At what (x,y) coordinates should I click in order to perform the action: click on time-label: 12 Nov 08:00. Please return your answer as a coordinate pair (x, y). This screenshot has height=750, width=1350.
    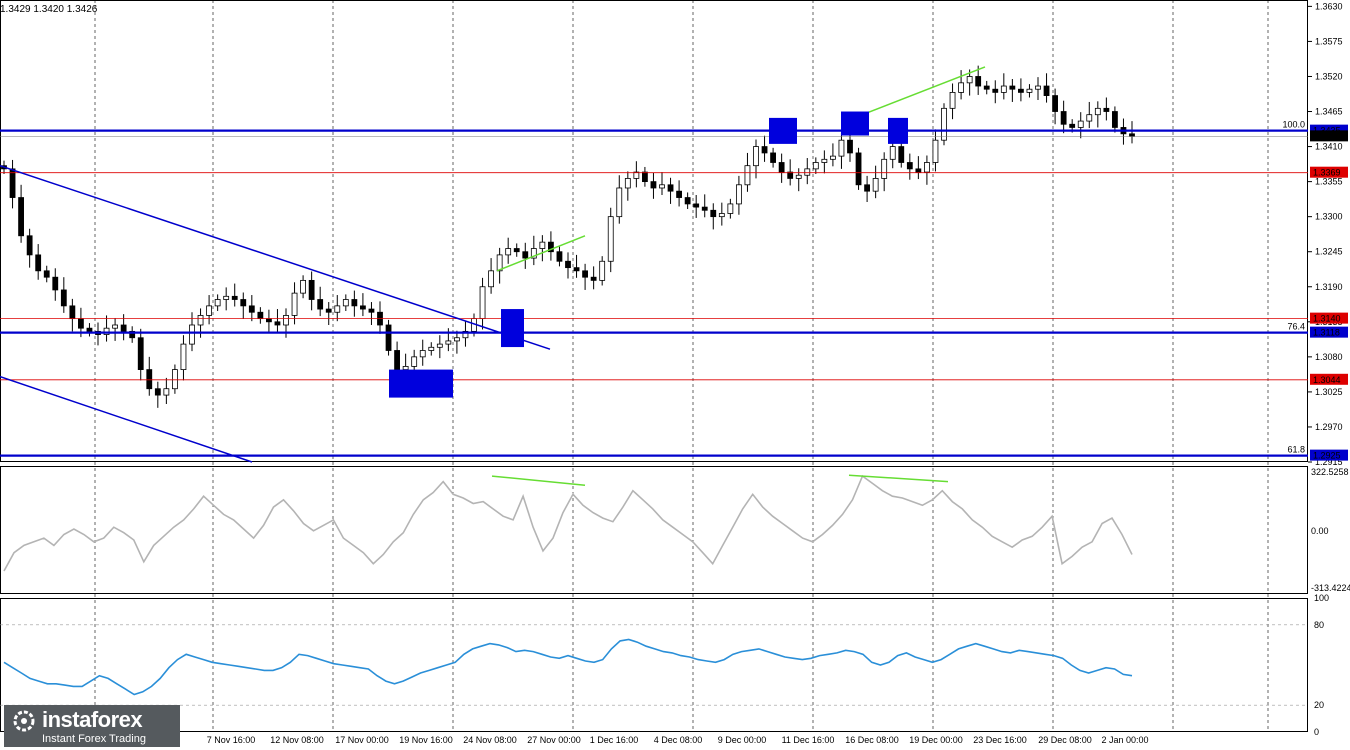
    Looking at the image, I should click on (297, 740).